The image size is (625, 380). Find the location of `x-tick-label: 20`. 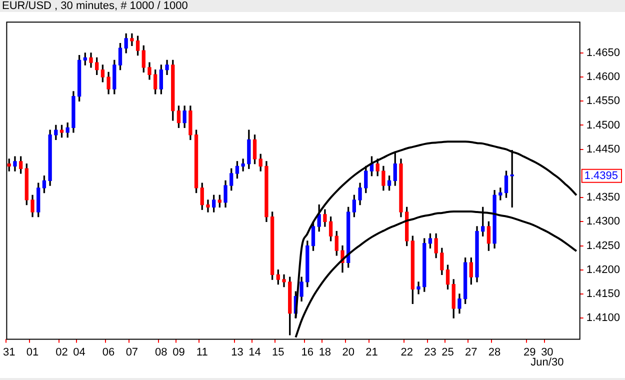

x-tick-label: 20 is located at coordinates (348, 352).